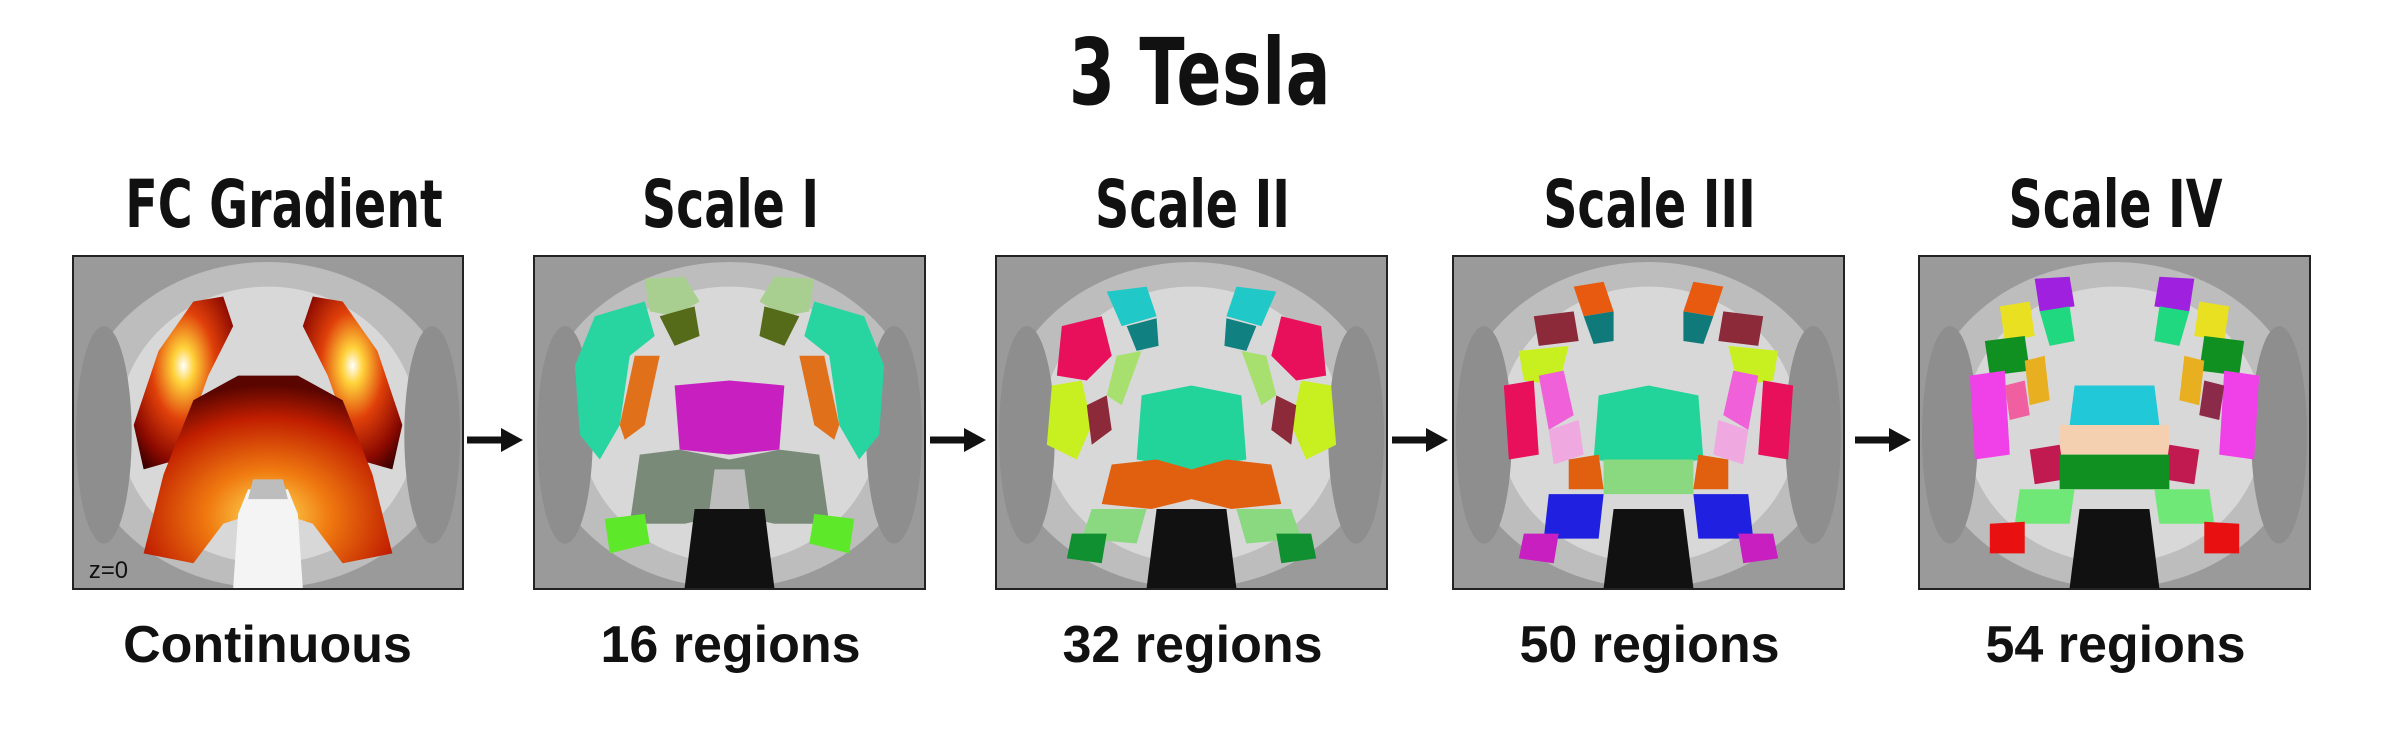 This screenshot has width=2400, height=750. Describe the element at coordinates (1192, 645) in the screenshot. I see `panel-caption-scale-2: 32 regions` at that location.